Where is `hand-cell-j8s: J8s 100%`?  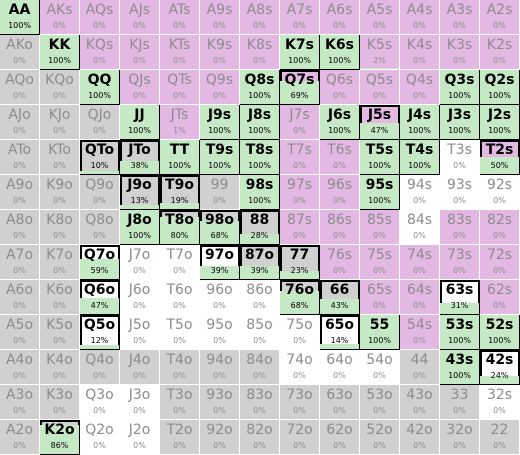 hand-cell-j8s: J8s 100% is located at coordinates (260, 122).